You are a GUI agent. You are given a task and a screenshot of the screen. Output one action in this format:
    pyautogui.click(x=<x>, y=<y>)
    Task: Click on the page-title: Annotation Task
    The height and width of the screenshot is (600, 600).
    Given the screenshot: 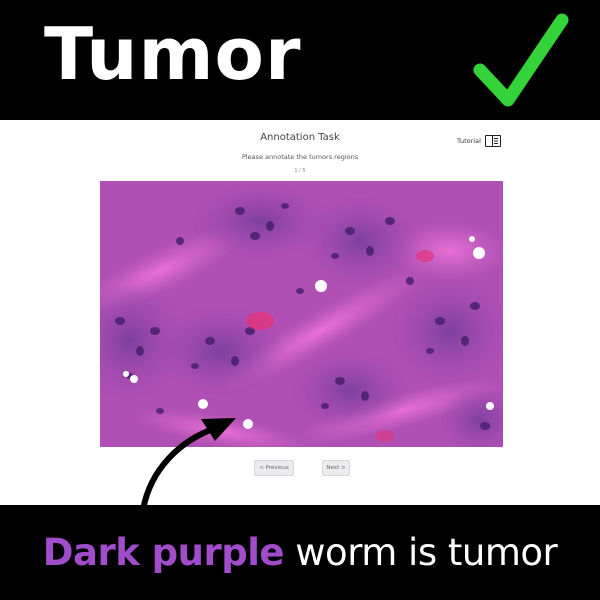 What is the action you would take?
    pyautogui.click(x=300, y=137)
    